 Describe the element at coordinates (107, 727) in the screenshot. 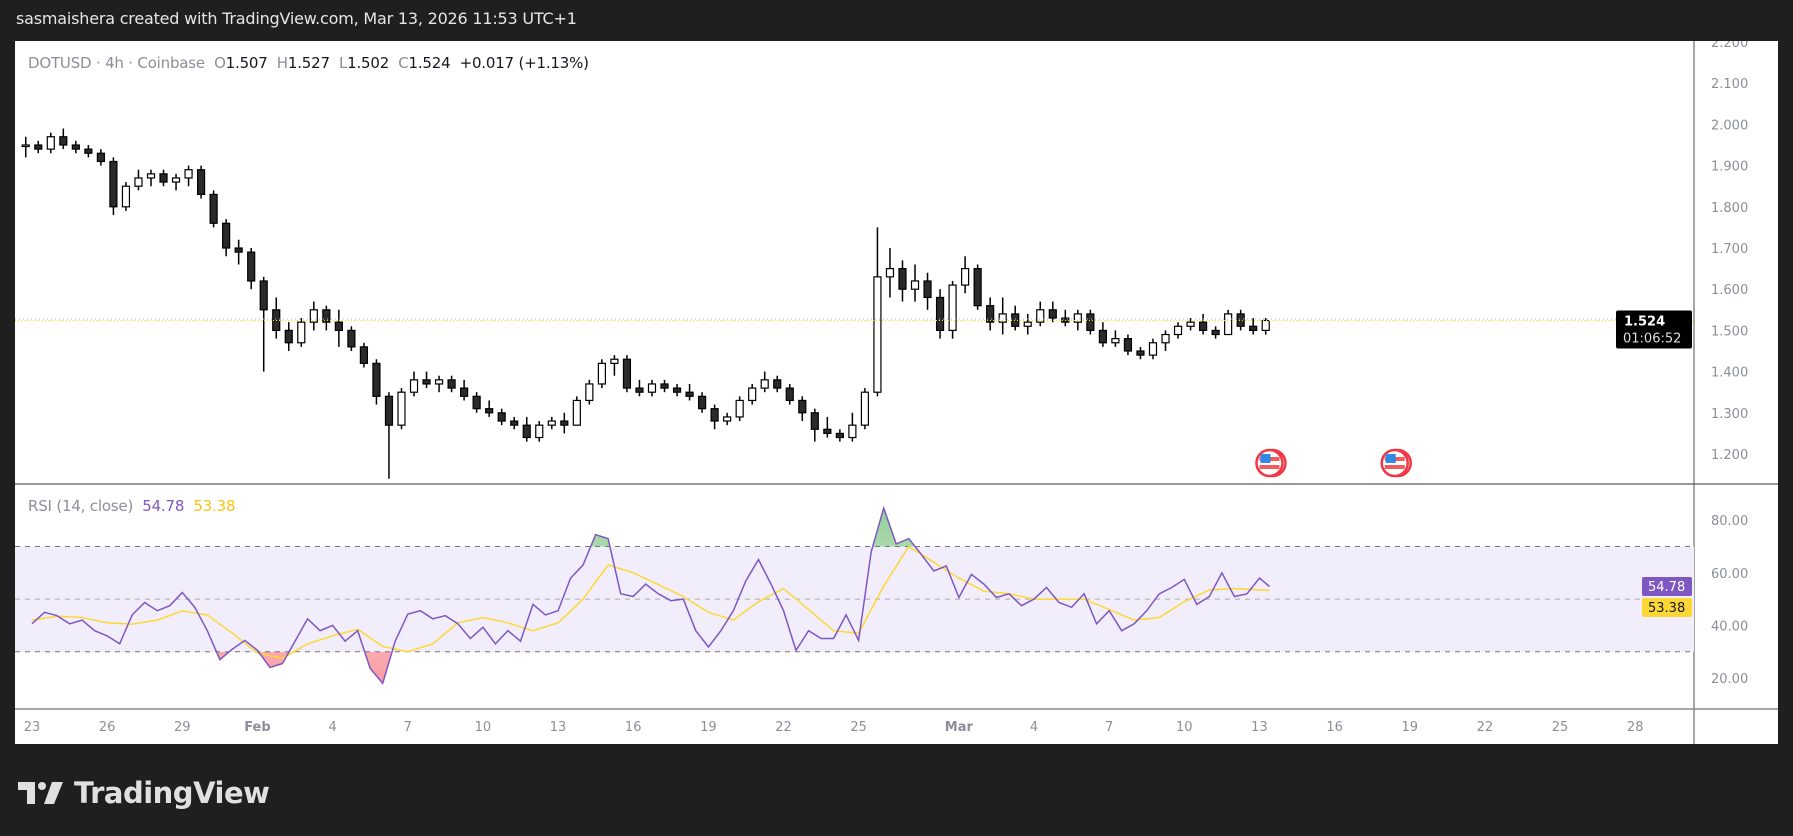

I see `time-axis-label: 26` at that location.